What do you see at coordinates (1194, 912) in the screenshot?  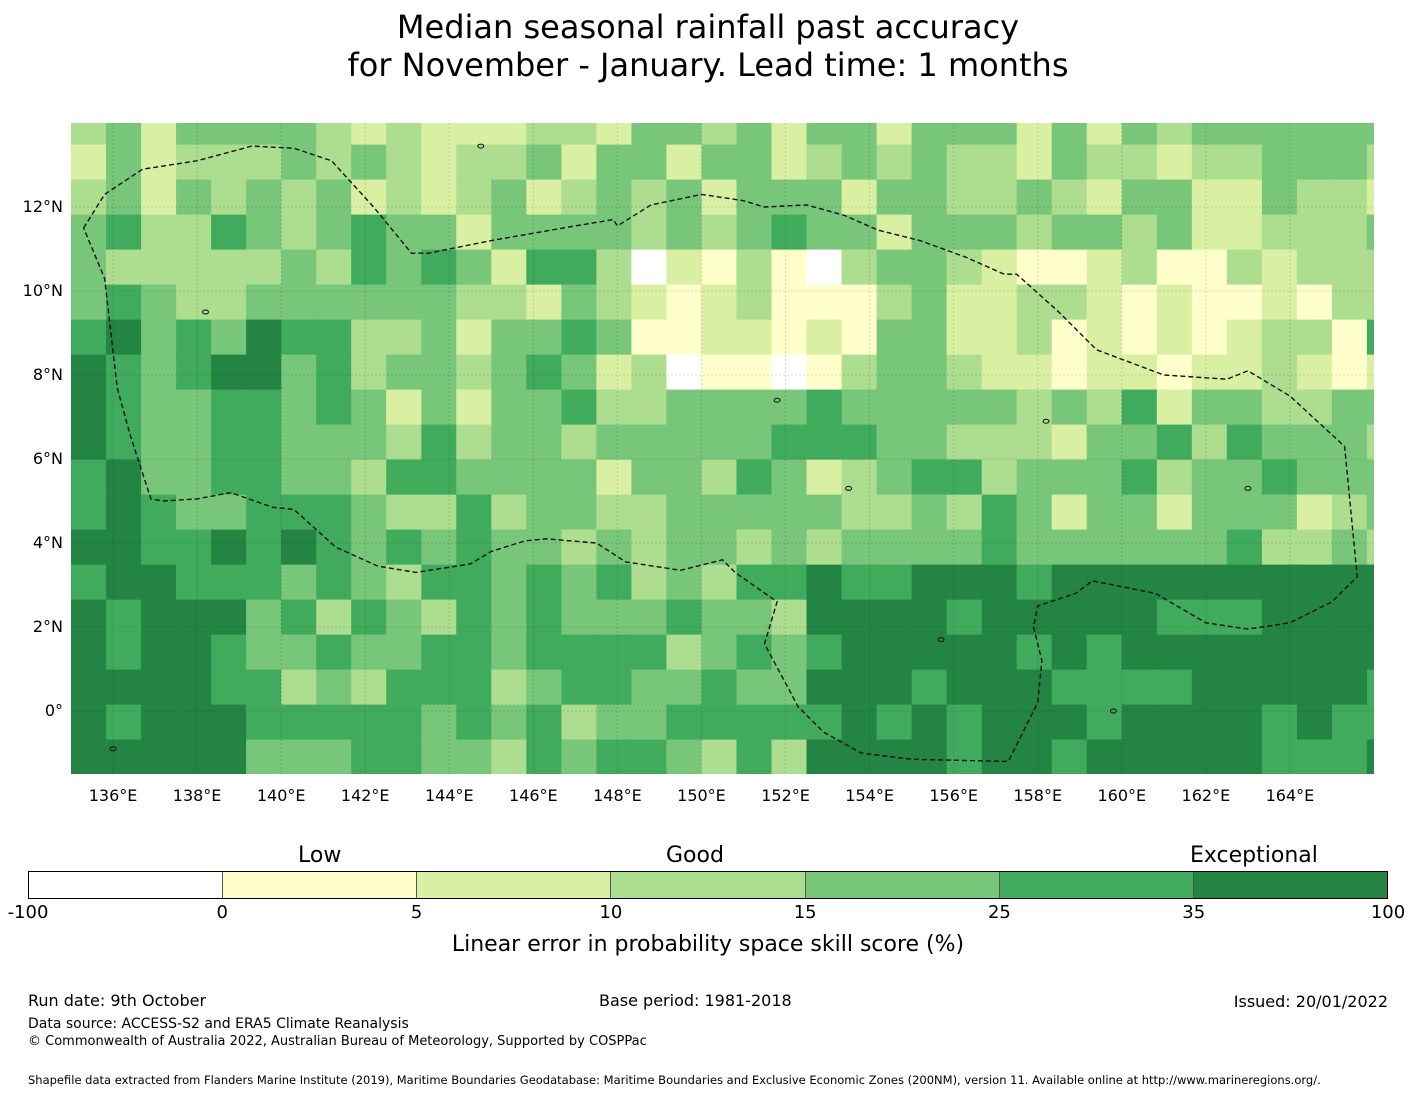 I see `colorbar-tick-label: 35` at bounding box center [1194, 912].